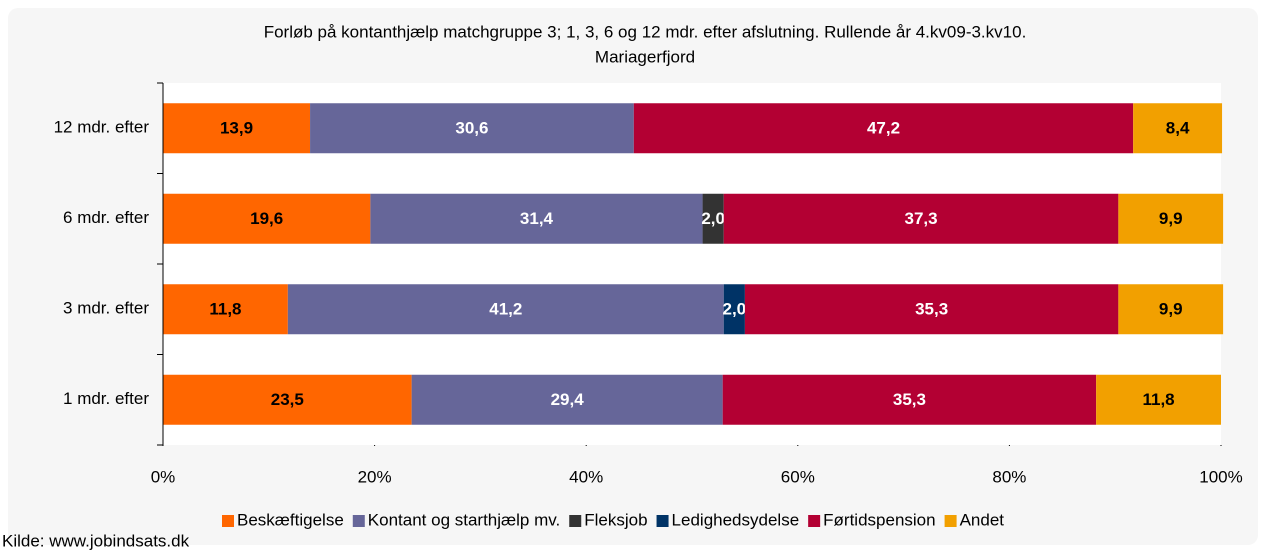 The width and height of the screenshot is (1265, 553). I want to click on value-label: 8,4, so click(1178, 128).